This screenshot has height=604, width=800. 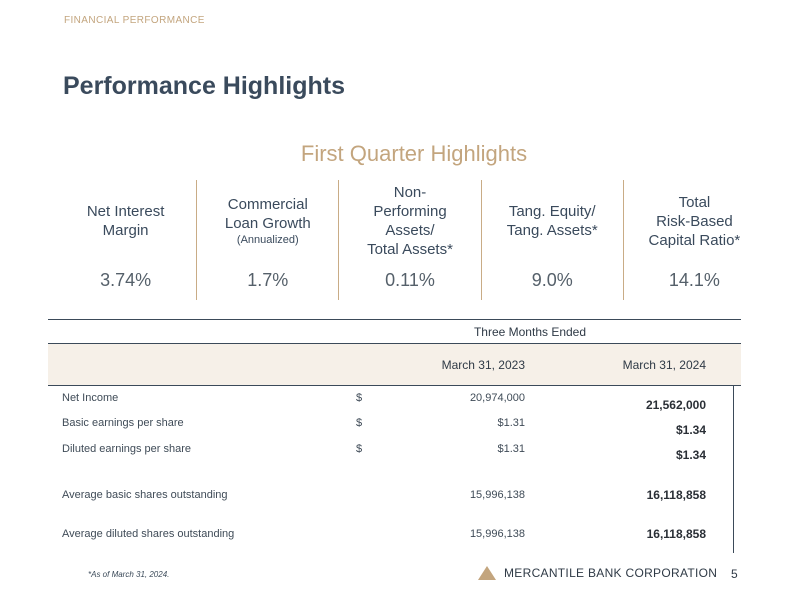 I want to click on footnote: *As of March 31, 2024., so click(x=129, y=574).